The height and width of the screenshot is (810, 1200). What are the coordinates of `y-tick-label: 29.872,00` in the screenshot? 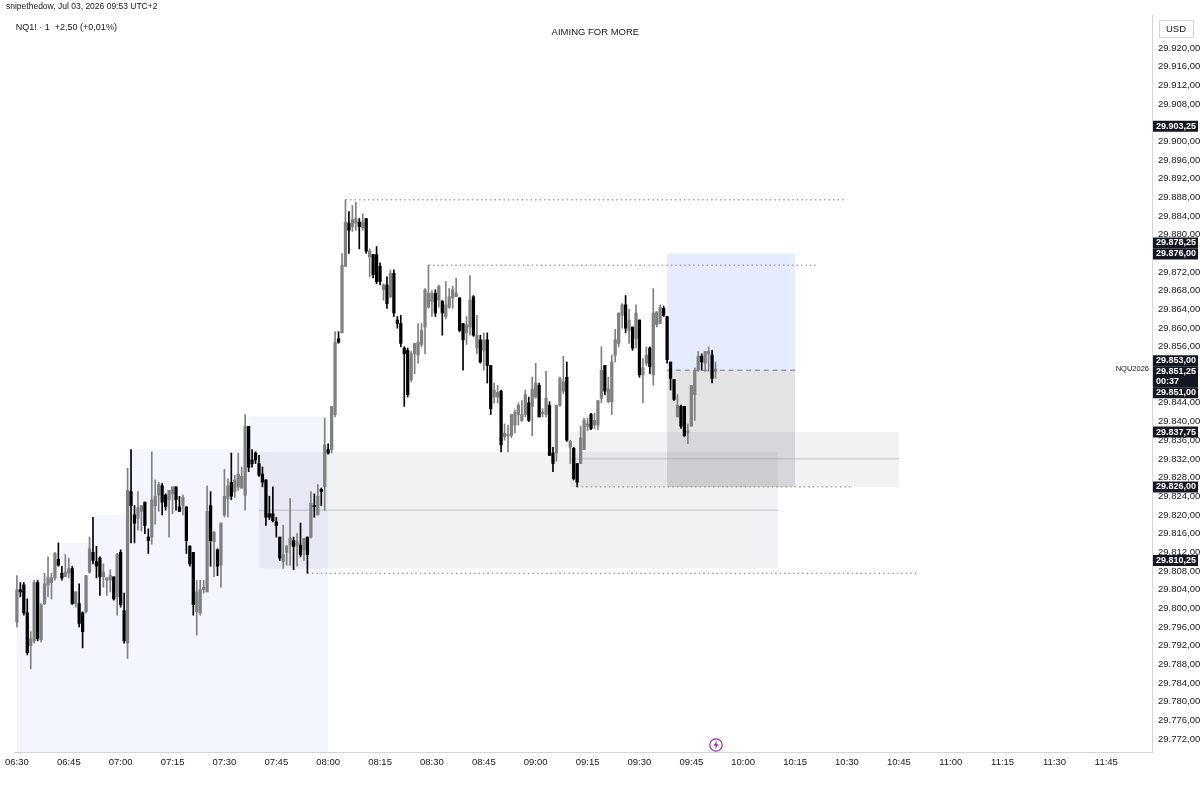 It's located at (1179, 271).